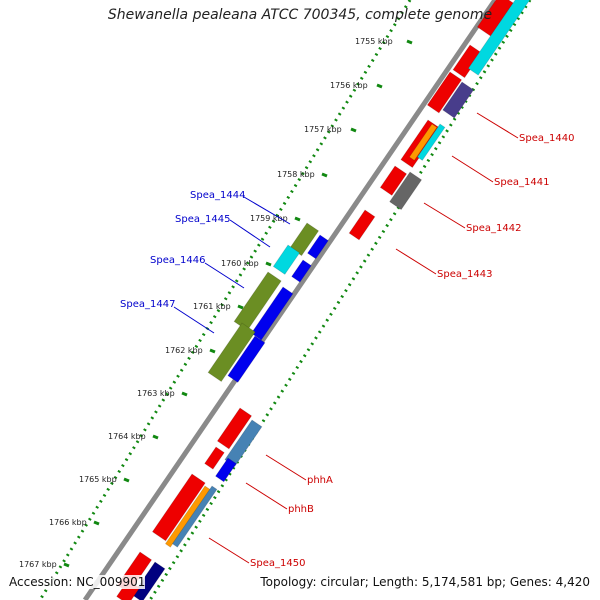 This screenshot has width=600, height=600. Describe the element at coordinates (156, 393) in the screenshot. I see `tick-label: 1763 kbp` at that location.